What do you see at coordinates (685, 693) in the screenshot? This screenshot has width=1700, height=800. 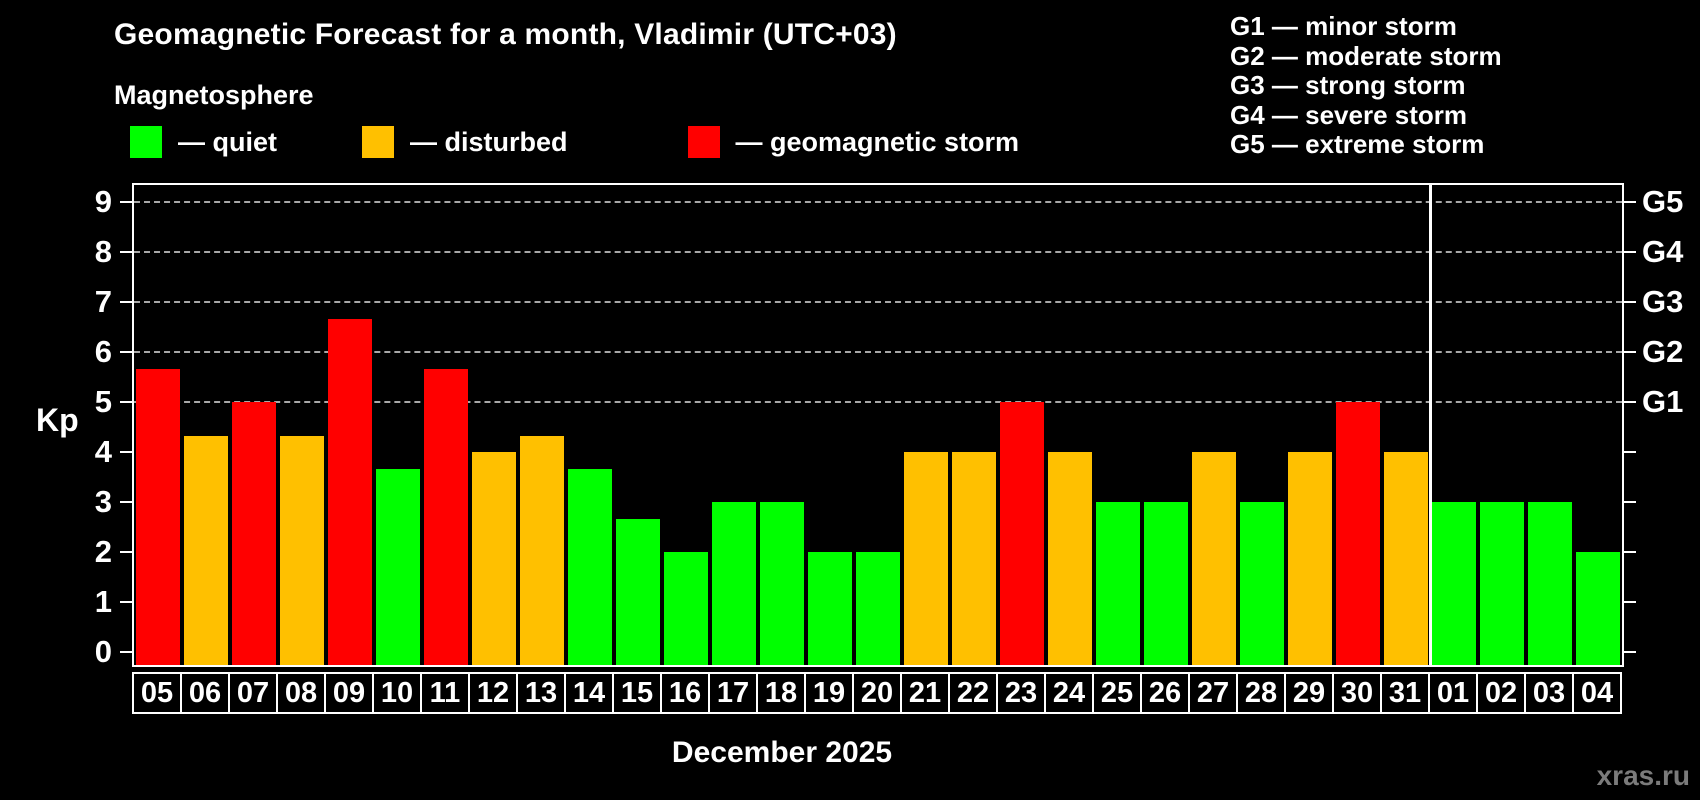 I see `day-label-16: 16` at bounding box center [685, 693].